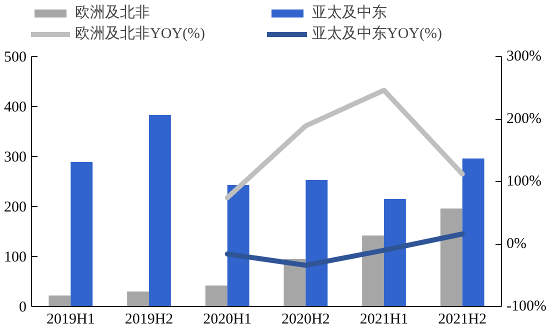 This screenshot has width=549, height=330. I want to click on y-tick-label: 100, so click(15, 258).